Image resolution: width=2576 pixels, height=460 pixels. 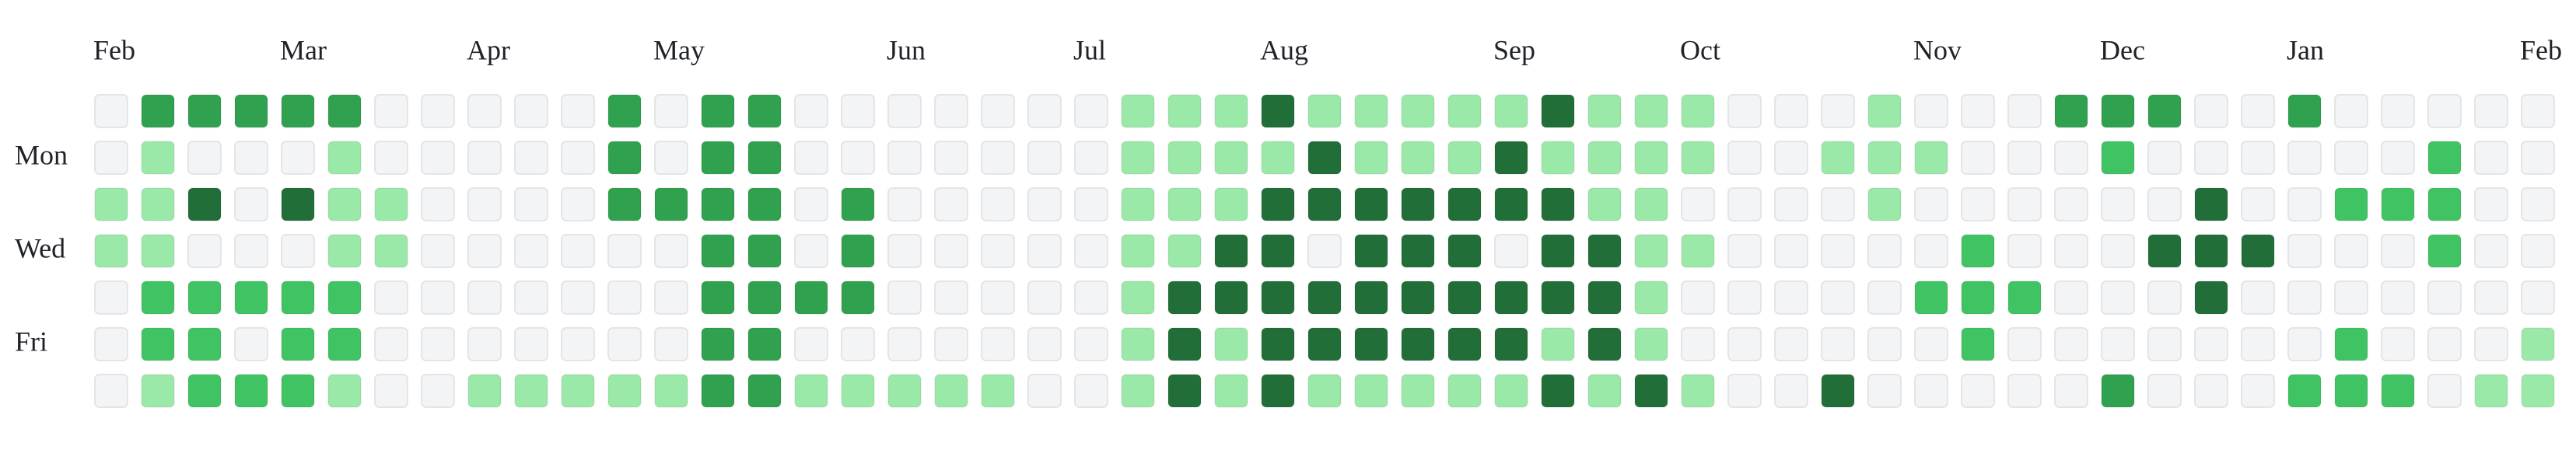 I want to click on month-label: Dec, so click(x=2122, y=49).